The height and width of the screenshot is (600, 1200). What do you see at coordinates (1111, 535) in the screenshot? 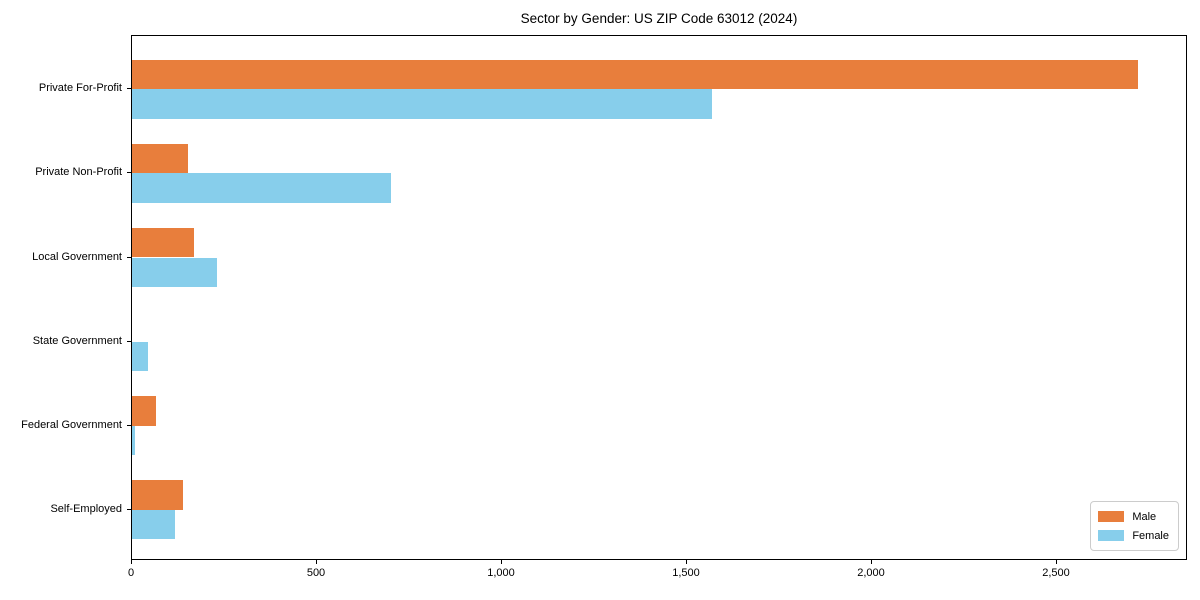
I see `legend-swatch-female` at bounding box center [1111, 535].